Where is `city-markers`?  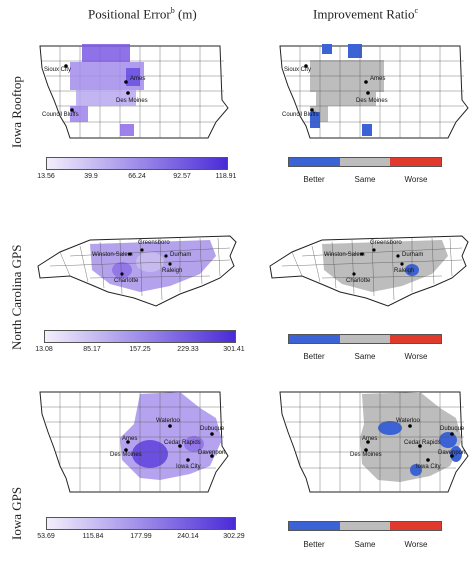
city-markers is located at coordinates (97, 88).